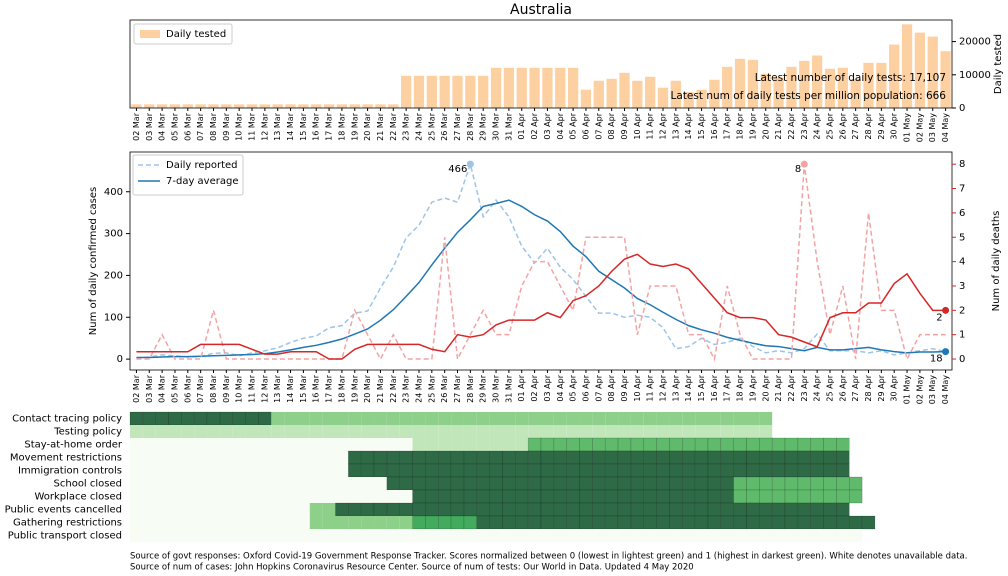 Image resolution: width=1008 pixels, height=576 pixels. Describe the element at coordinates (962, 286) in the screenshot. I see `y-tick-label: 3` at that location.